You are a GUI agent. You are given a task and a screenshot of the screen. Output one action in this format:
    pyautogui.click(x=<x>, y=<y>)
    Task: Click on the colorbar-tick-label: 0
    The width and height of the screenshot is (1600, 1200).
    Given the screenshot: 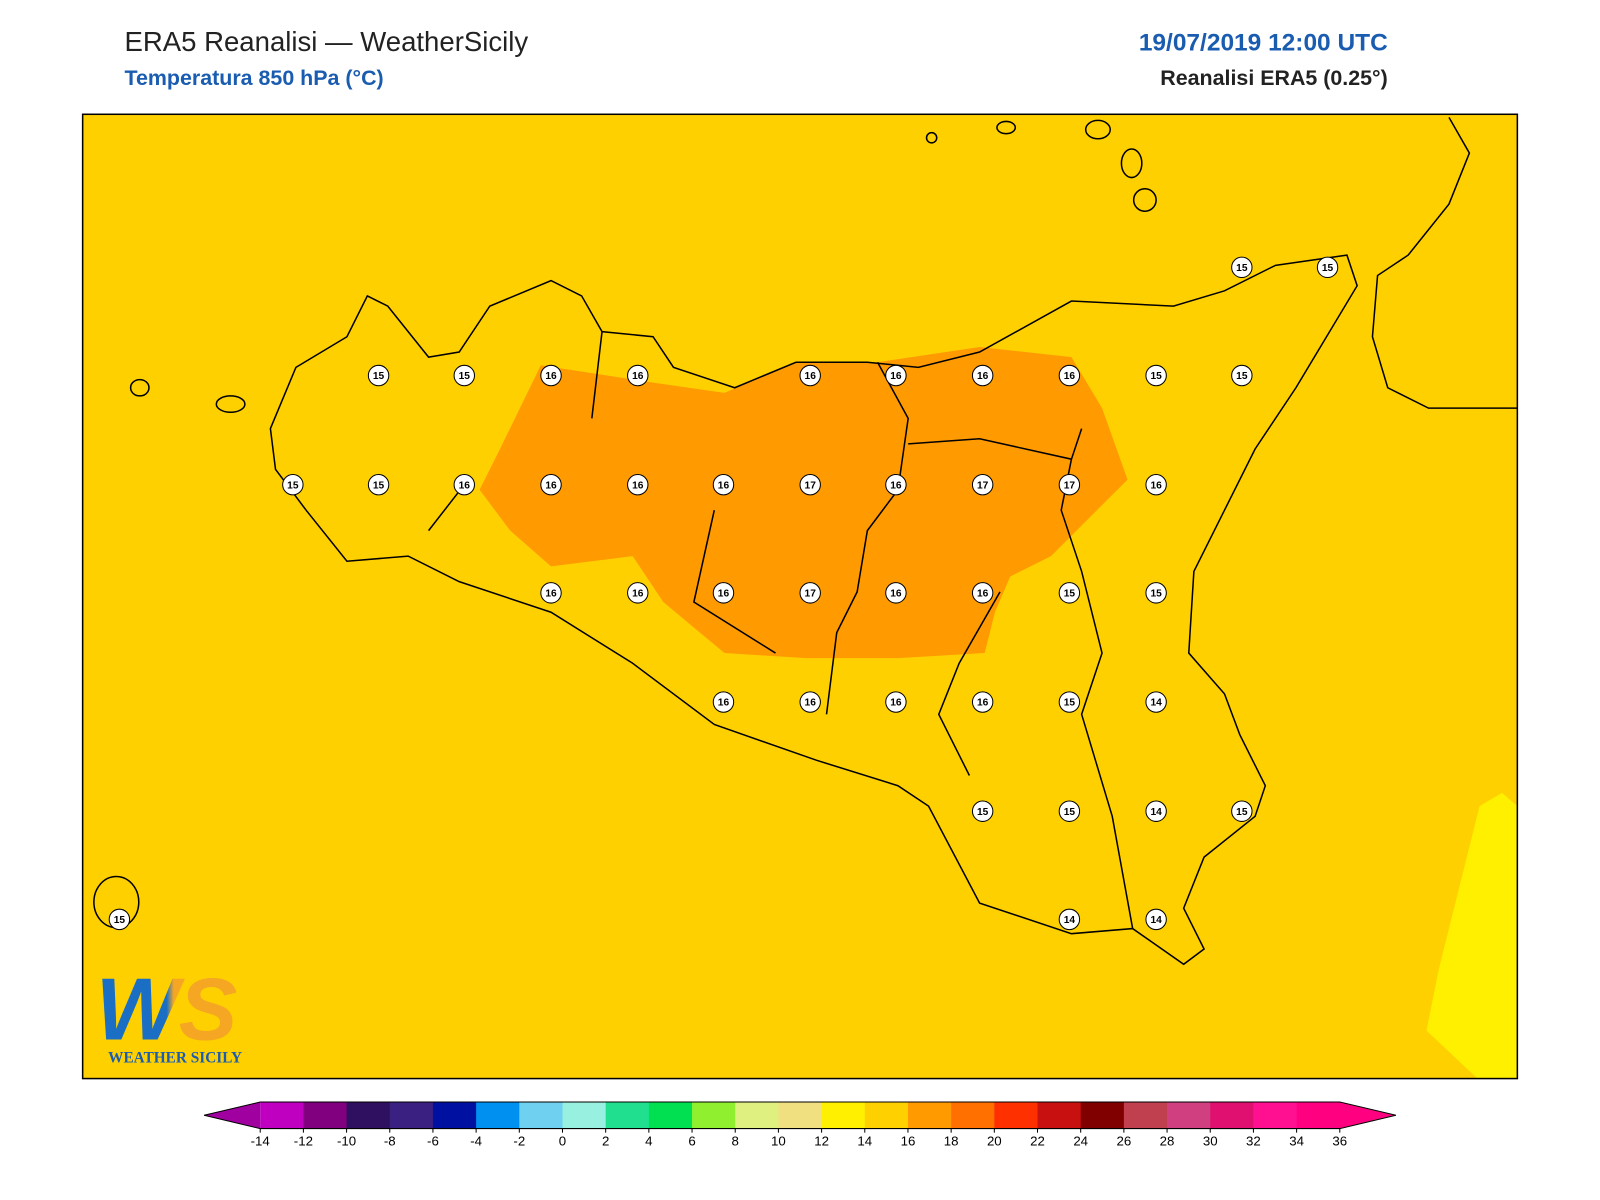 What is the action you would take?
    pyautogui.click(x=562, y=1140)
    